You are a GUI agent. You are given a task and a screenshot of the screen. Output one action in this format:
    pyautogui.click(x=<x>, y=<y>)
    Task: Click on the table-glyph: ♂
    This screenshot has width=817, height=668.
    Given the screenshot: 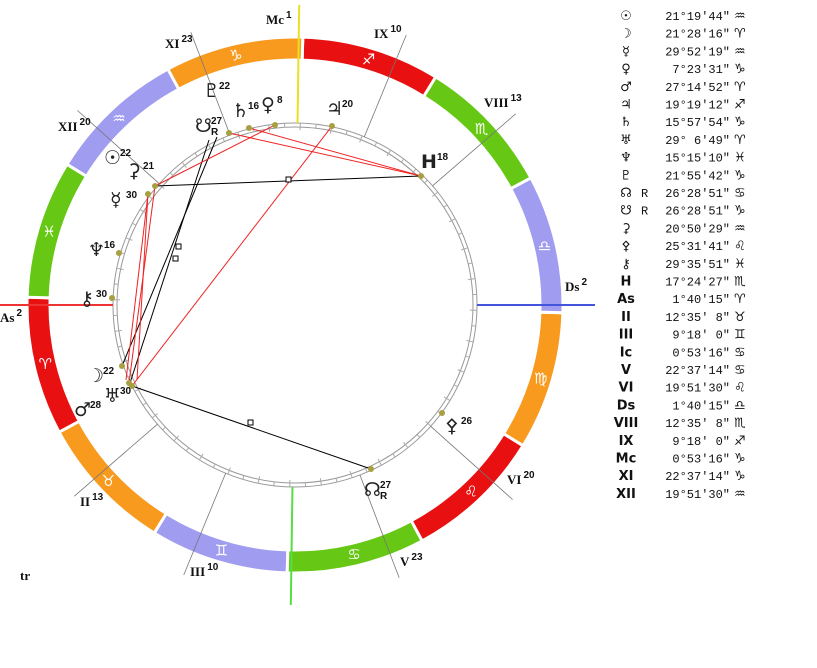 What is the action you would take?
    pyautogui.click(x=626, y=87)
    